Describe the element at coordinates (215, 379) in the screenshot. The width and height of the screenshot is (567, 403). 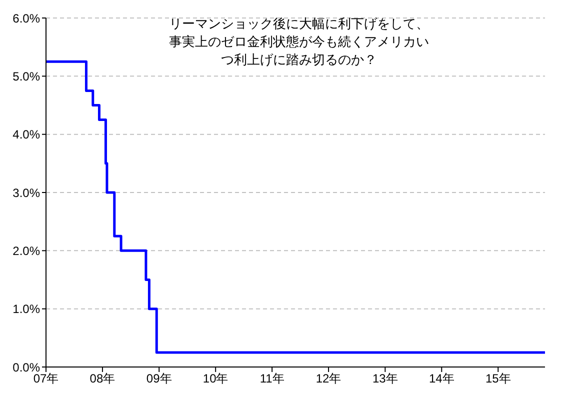
I see `x-tick-label: 10年` at that location.